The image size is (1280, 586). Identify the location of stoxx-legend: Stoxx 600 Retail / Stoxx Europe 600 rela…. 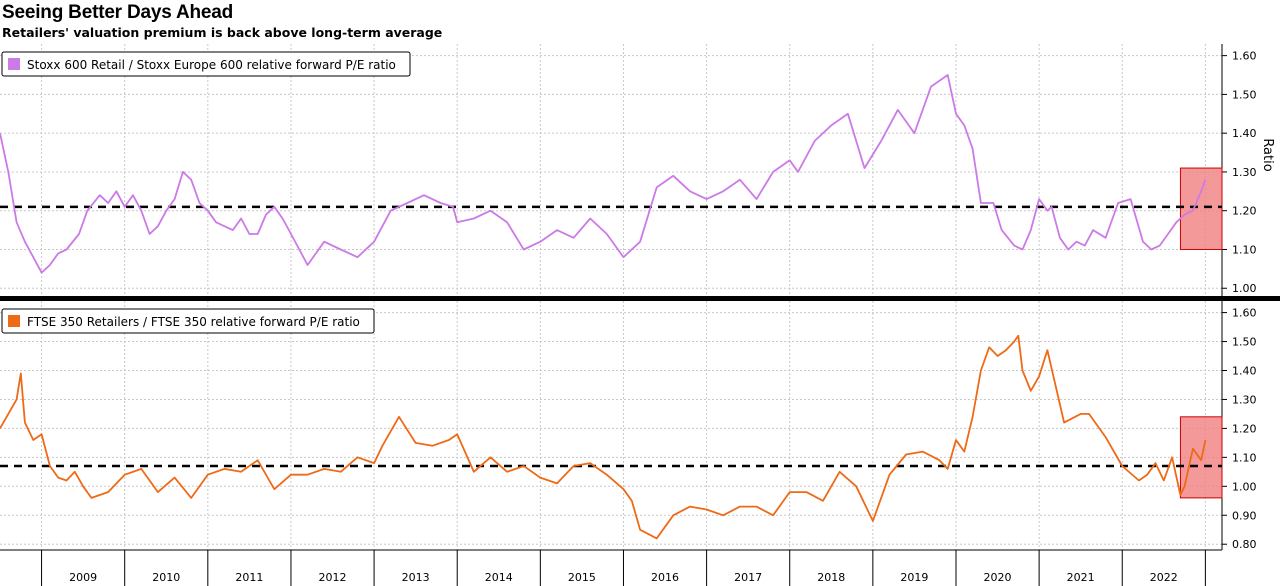
(206, 64).